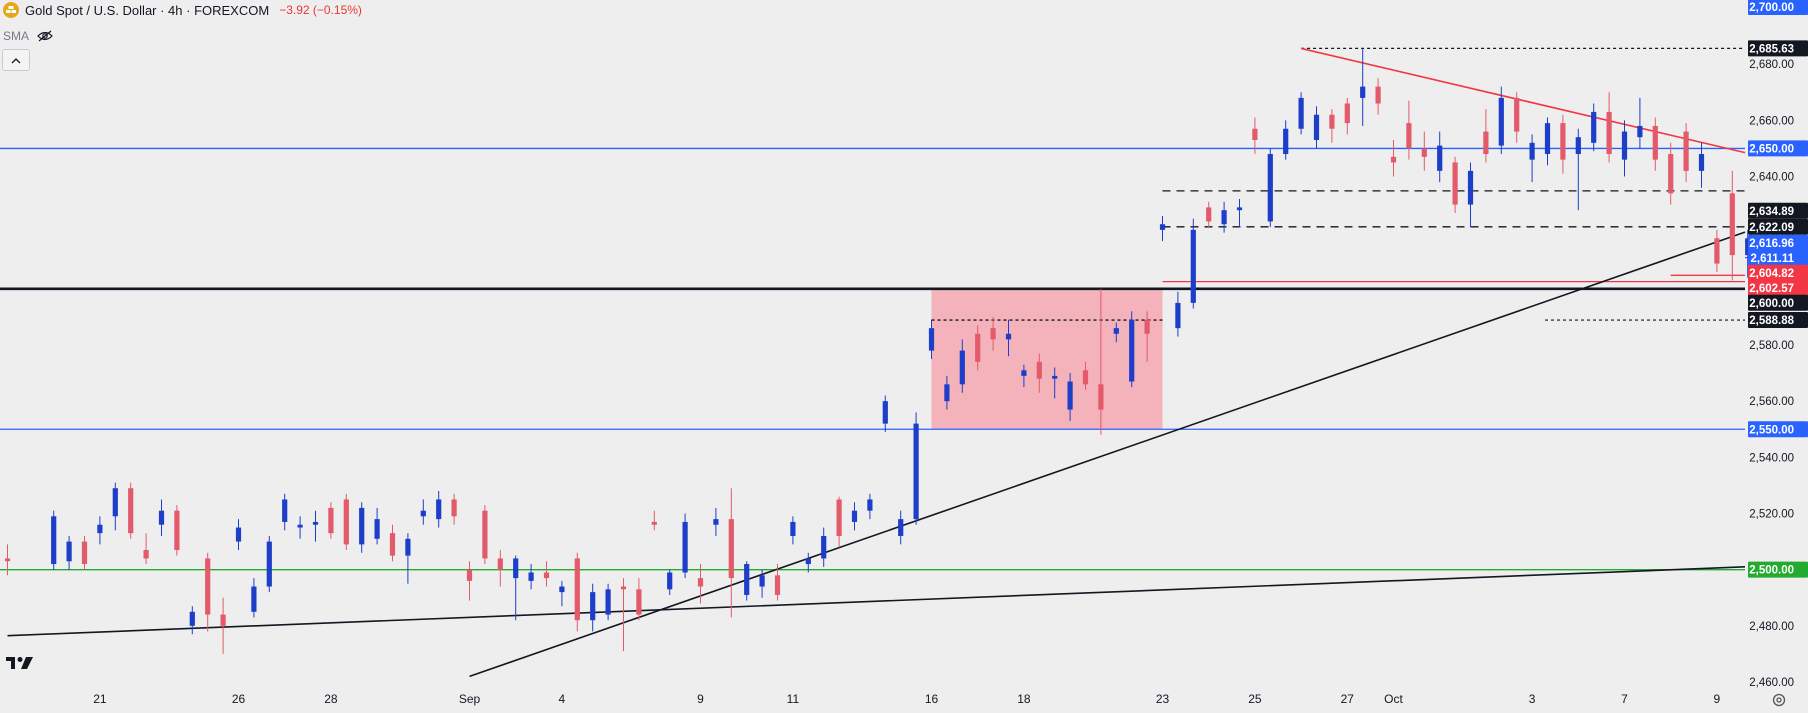 This screenshot has height=713, width=1808. Describe the element at coordinates (1771, 49) in the screenshot. I see `price-tag-label: 2,685.63` at that location.